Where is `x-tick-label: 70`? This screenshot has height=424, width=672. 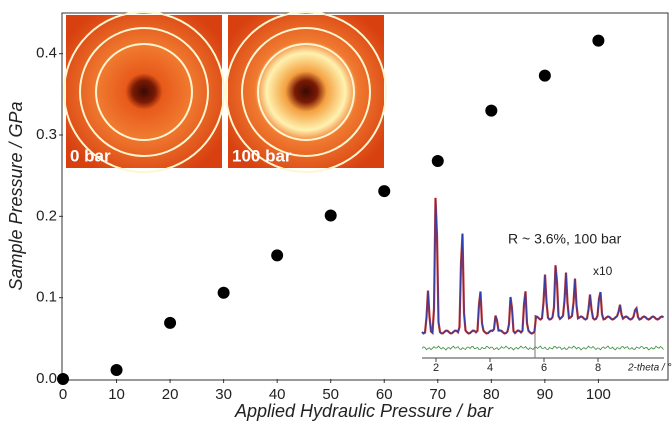
x-tick-label: 70 is located at coordinates (437, 394).